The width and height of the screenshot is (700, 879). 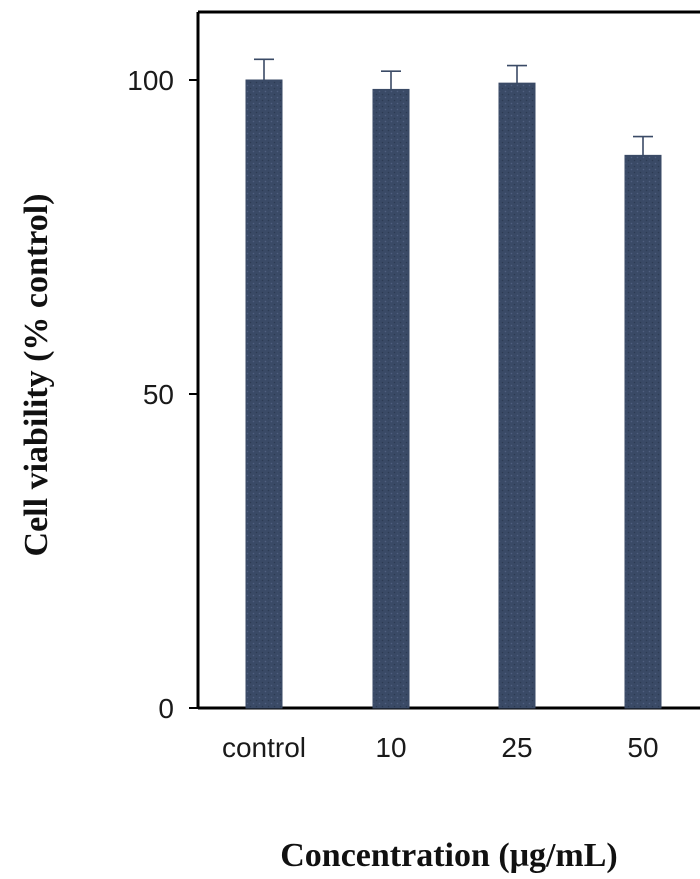 What do you see at coordinates (36, 375) in the screenshot?
I see `y-axis-title: Cell viability (% control)` at bounding box center [36, 375].